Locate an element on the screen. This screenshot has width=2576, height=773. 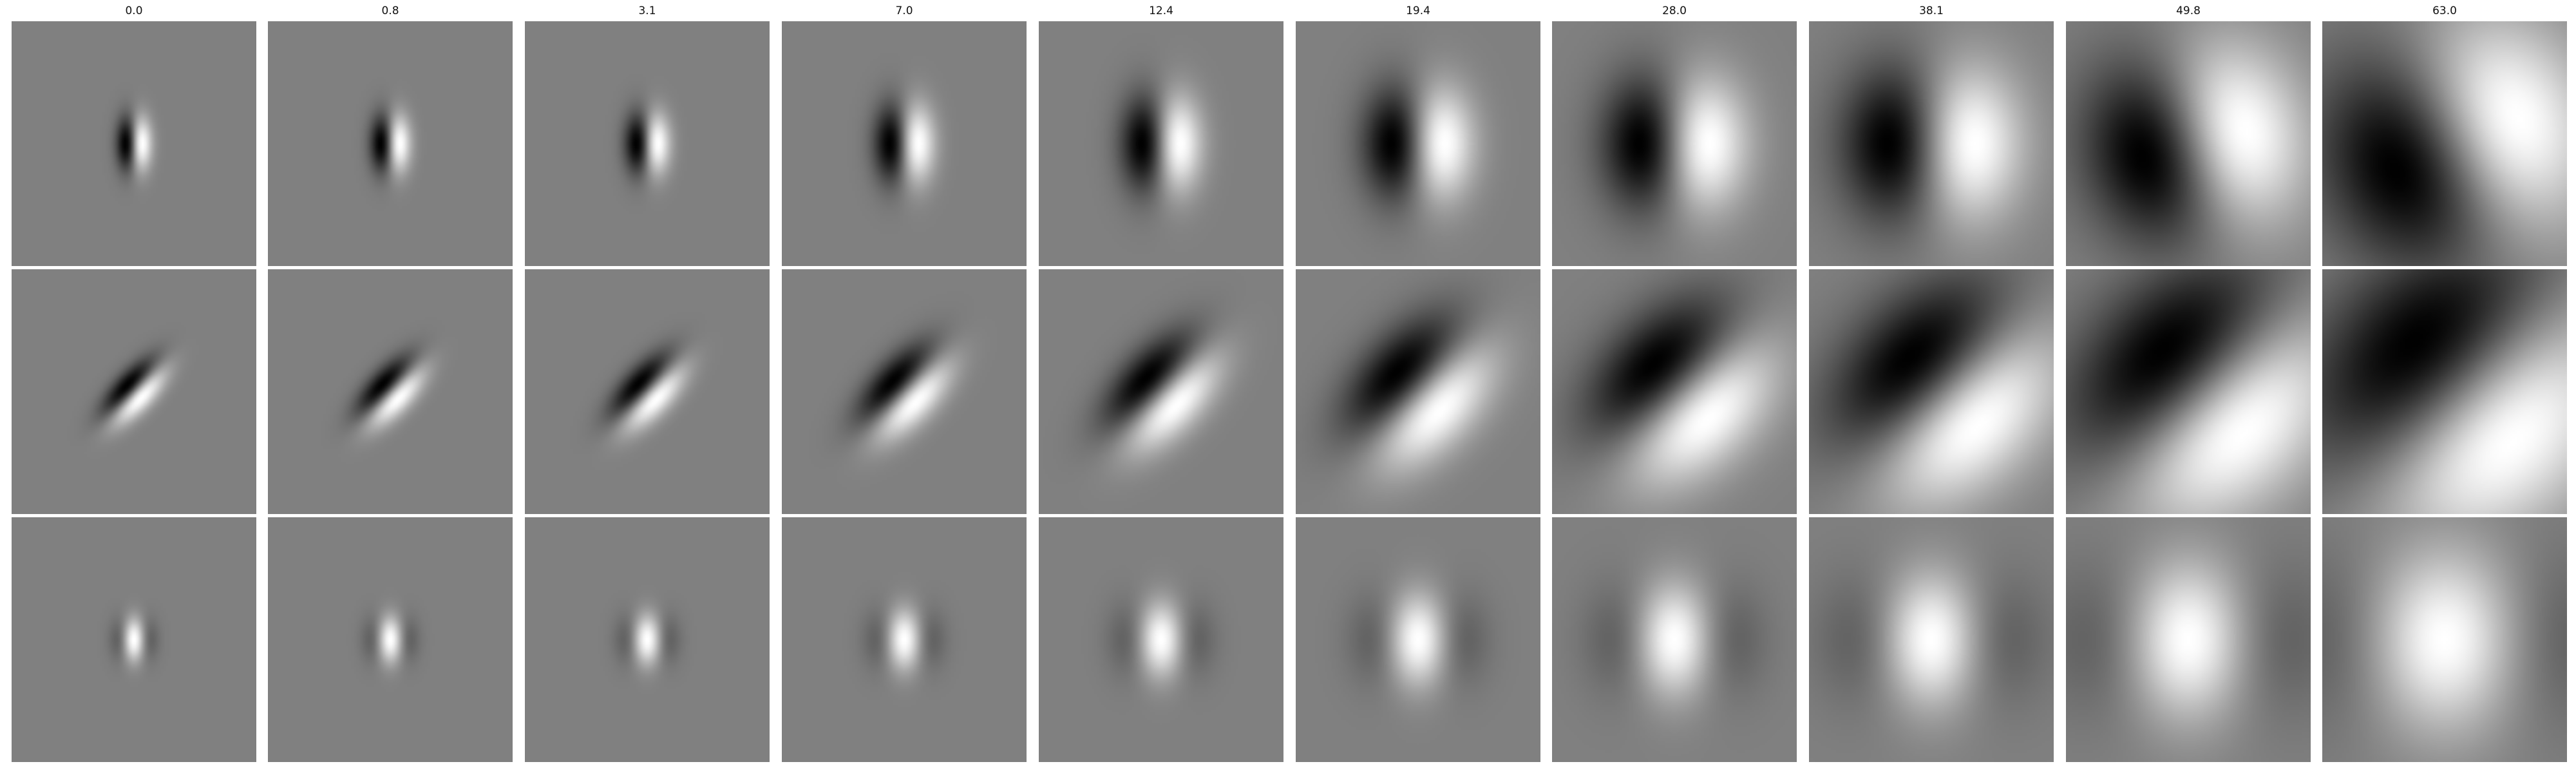
column-title: 3.1 is located at coordinates (647, 11).